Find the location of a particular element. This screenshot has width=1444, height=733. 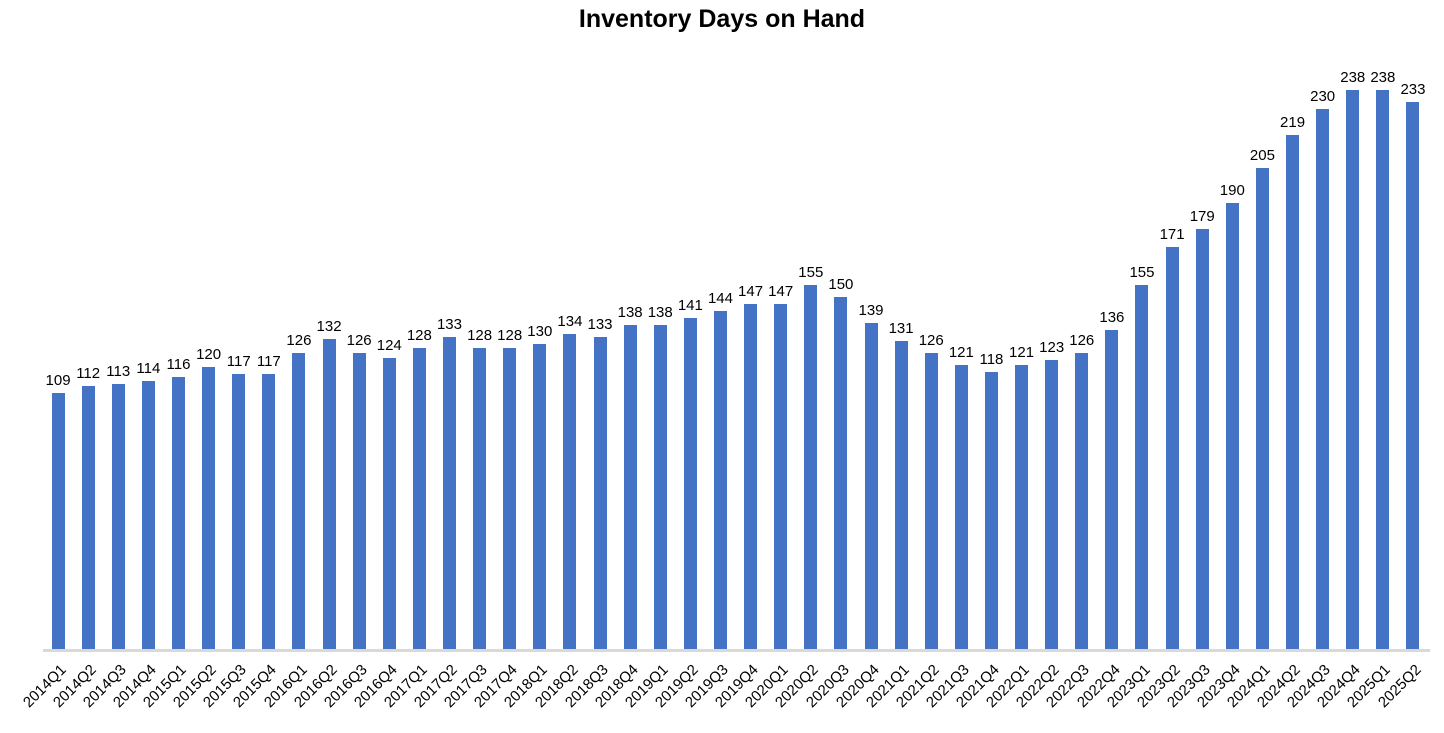

bar-2024Q1 is located at coordinates (1262, 408).